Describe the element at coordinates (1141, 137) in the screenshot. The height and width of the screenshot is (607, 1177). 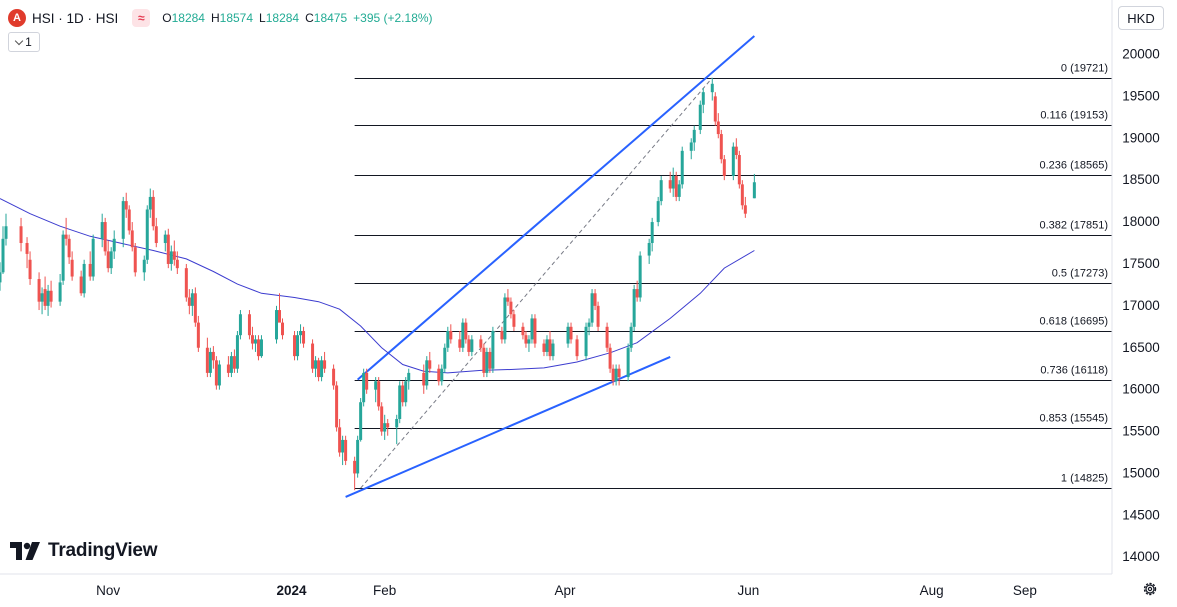
I see `price-tick-label: 19000` at that location.